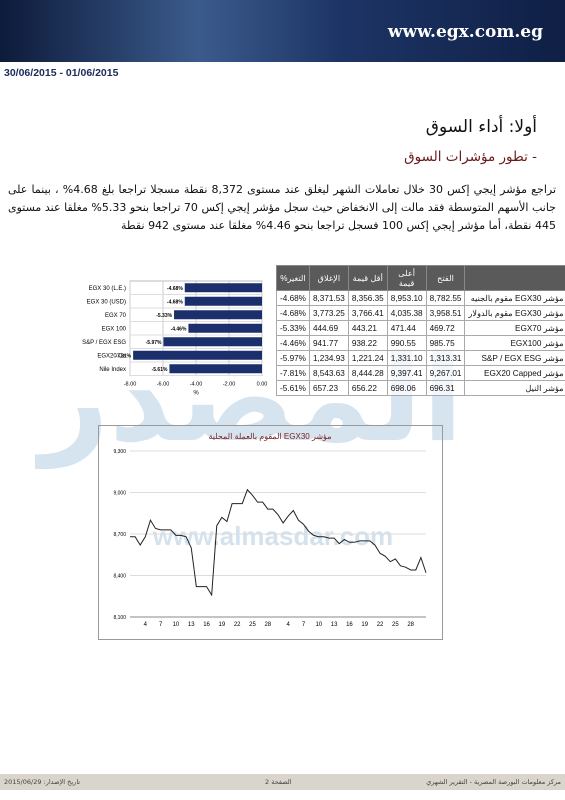  Describe the element at coordinates (119, 577) in the screenshot. I see `y-tick-label: 8,400` at that location.